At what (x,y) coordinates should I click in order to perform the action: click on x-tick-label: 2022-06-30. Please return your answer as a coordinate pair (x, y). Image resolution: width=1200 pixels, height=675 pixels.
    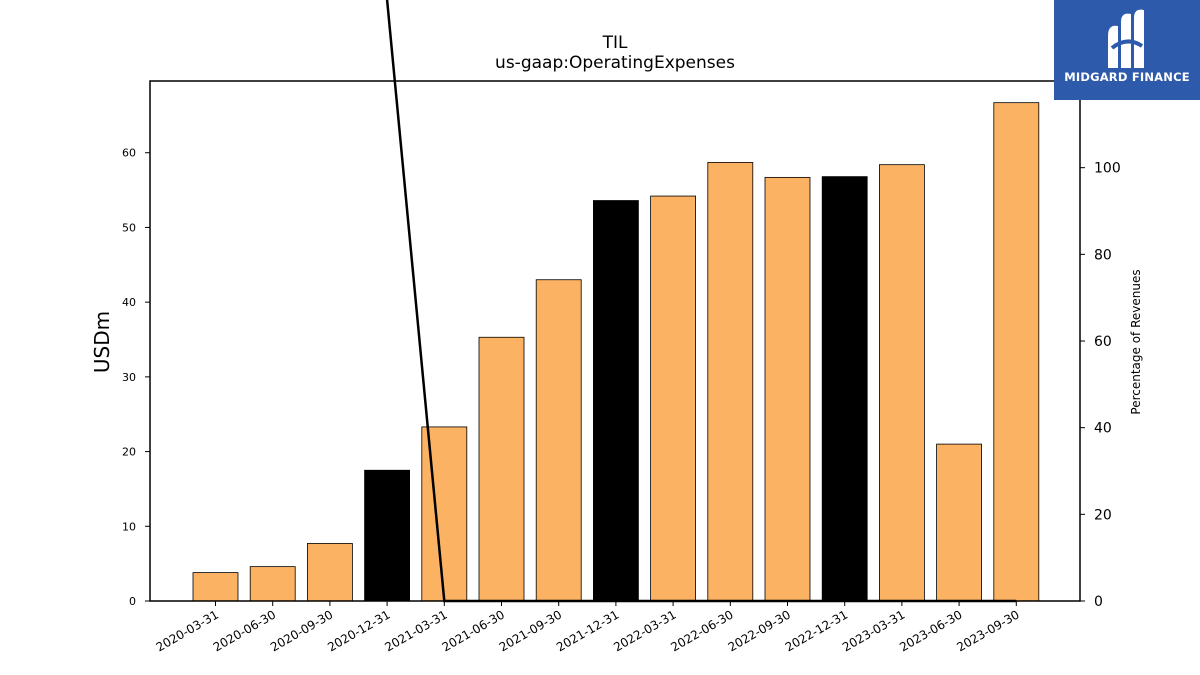
    Looking at the image, I should click on (701, 630).